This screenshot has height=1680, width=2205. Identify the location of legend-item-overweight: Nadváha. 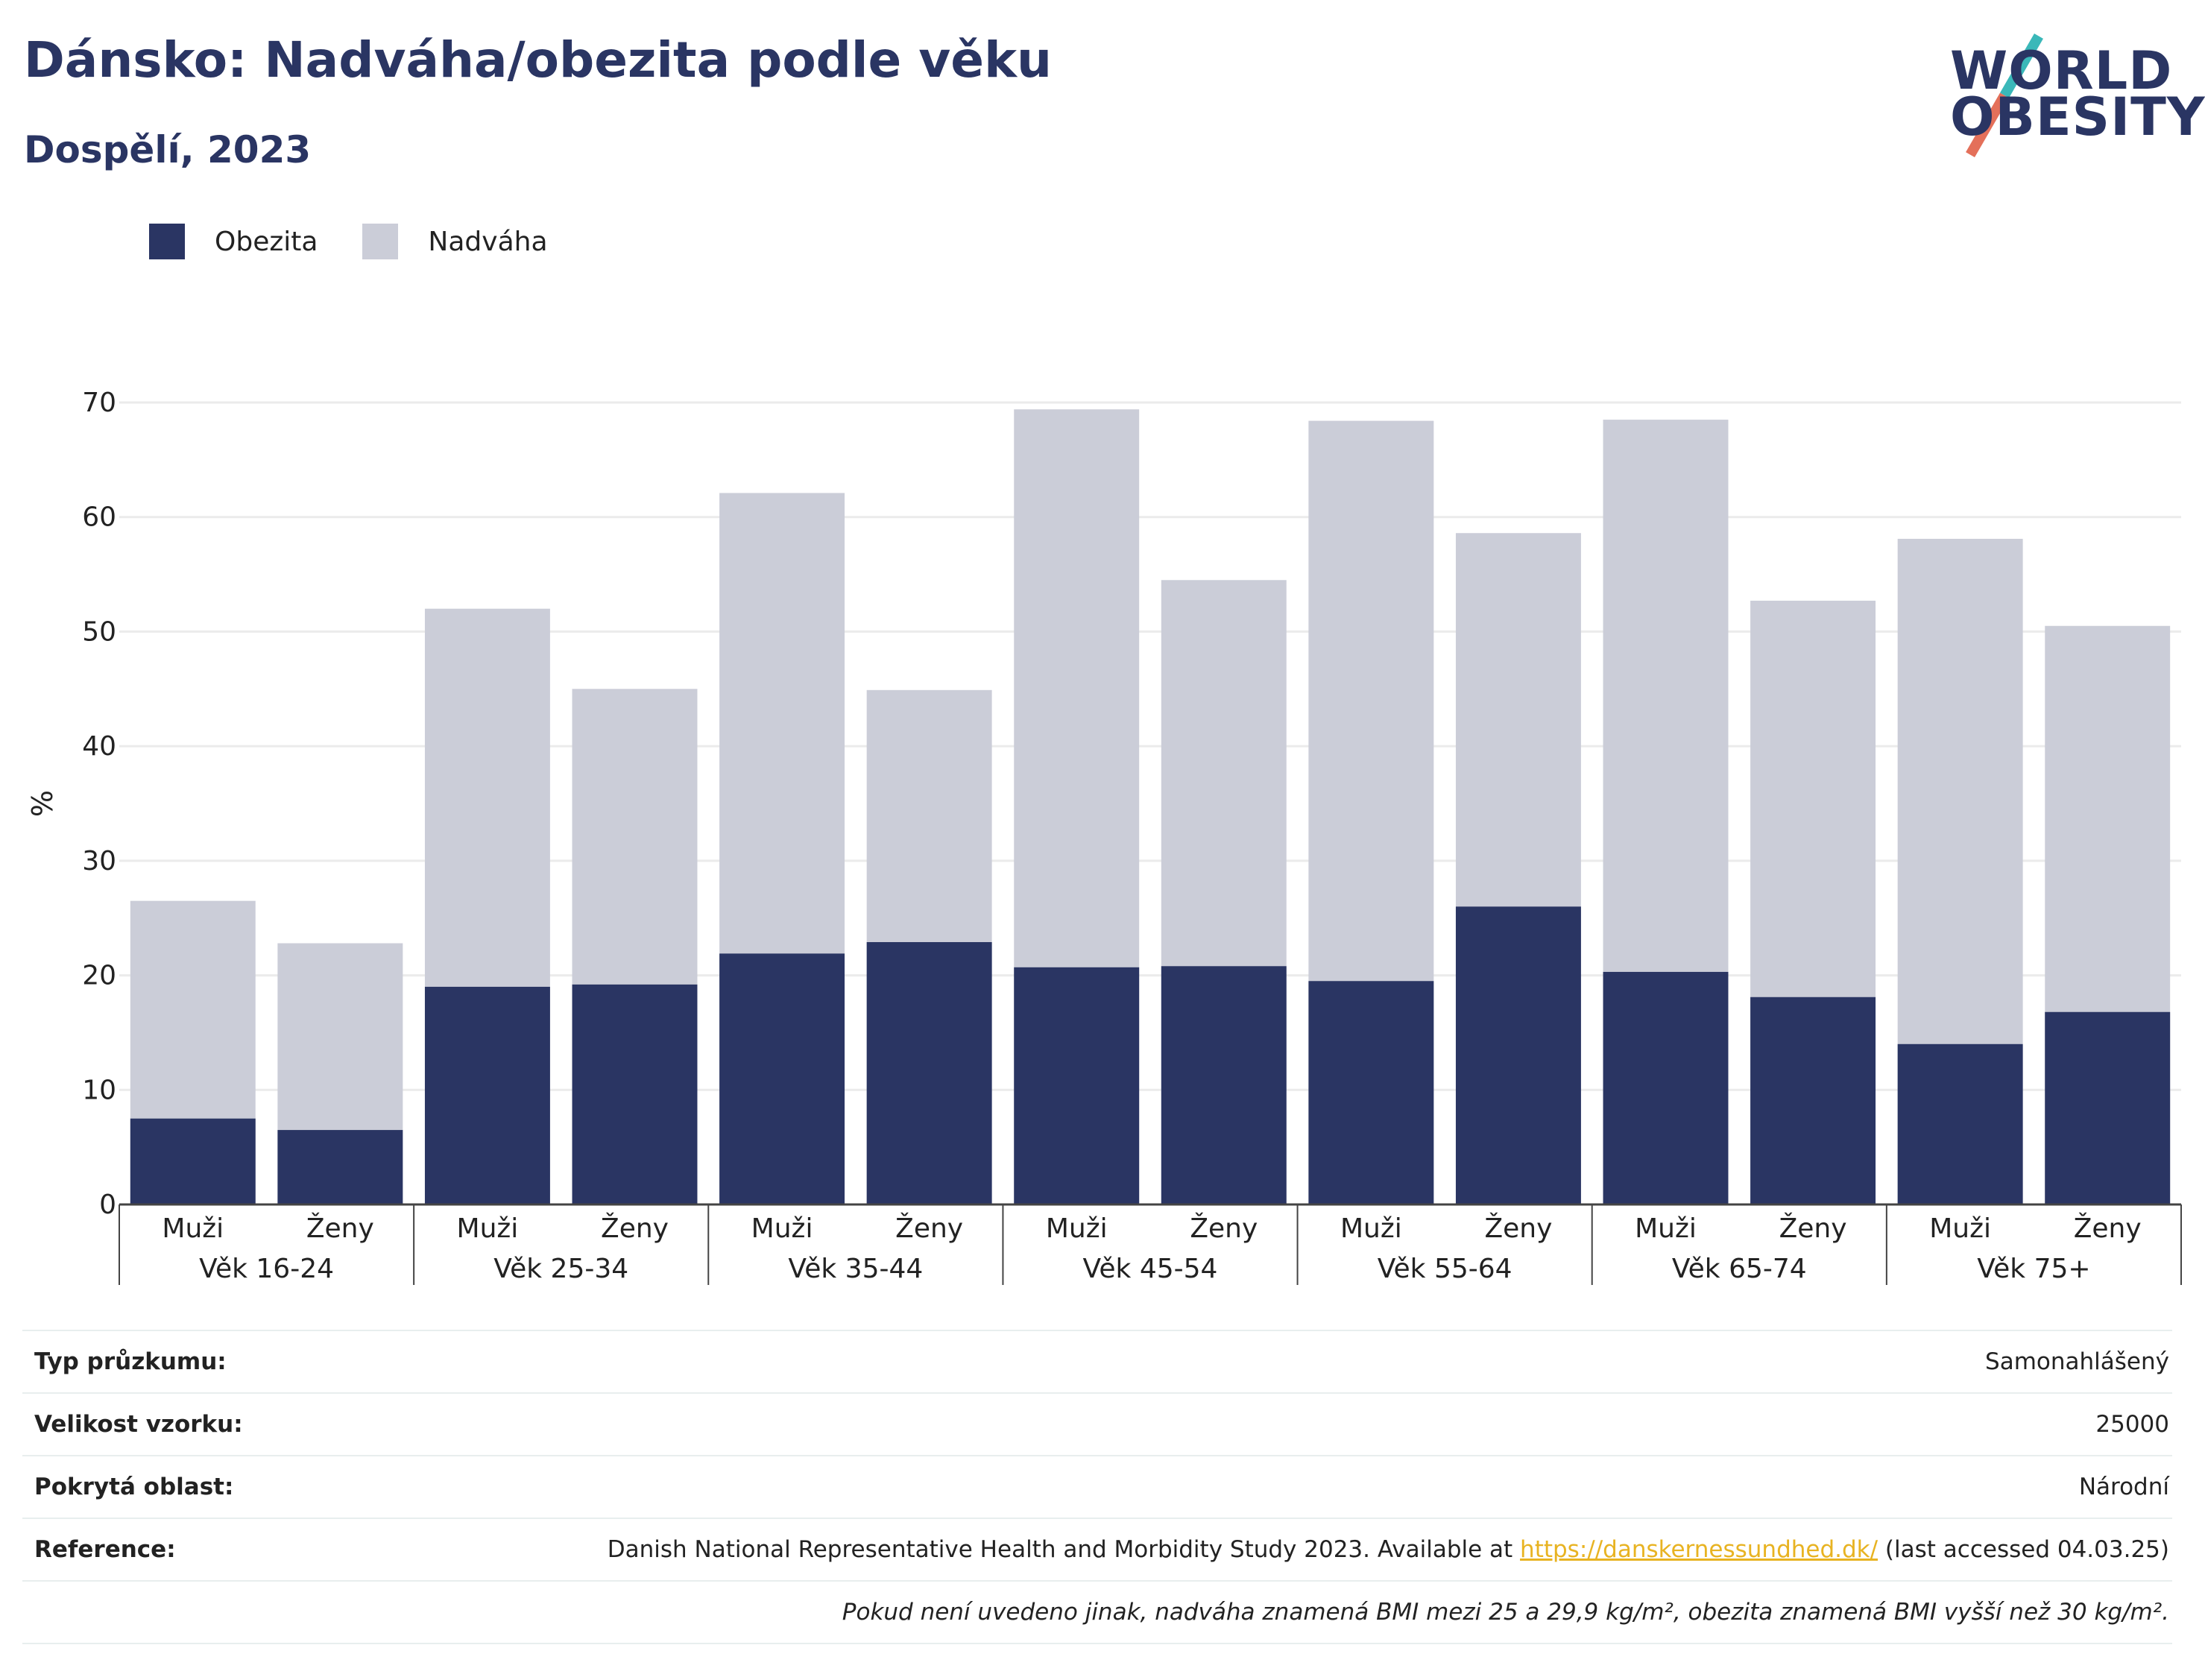
(455, 241).